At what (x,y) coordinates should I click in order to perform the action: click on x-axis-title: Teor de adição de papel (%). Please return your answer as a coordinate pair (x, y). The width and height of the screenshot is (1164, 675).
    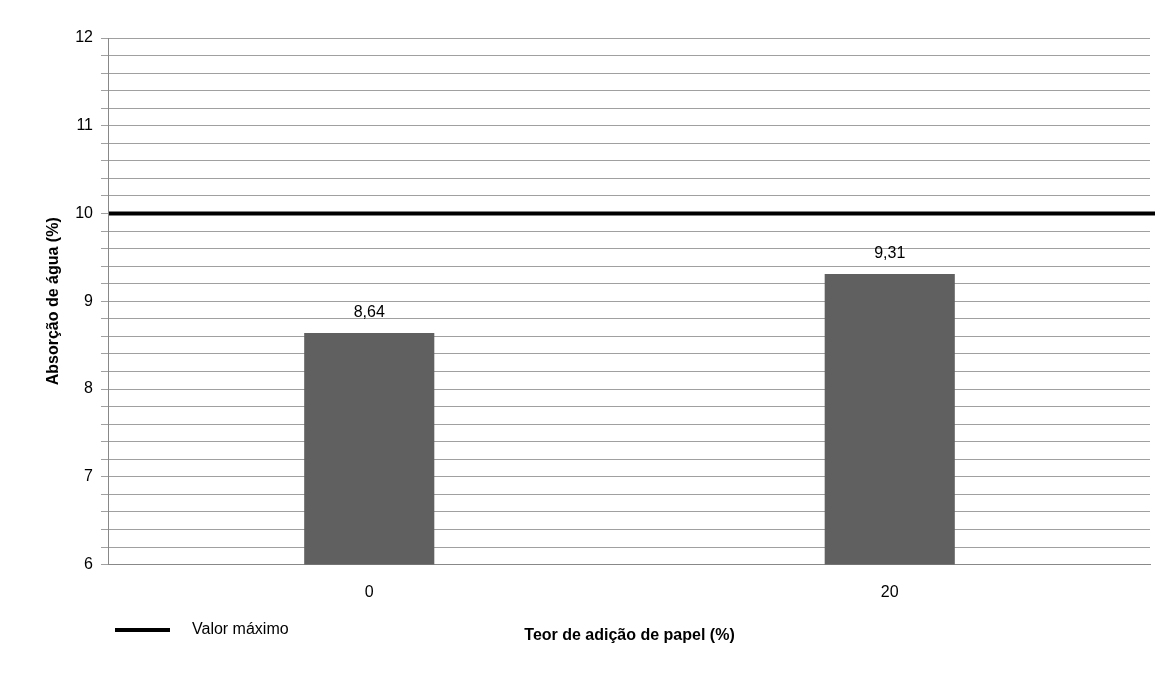
    Looking at the image, I should click on (629, 634).